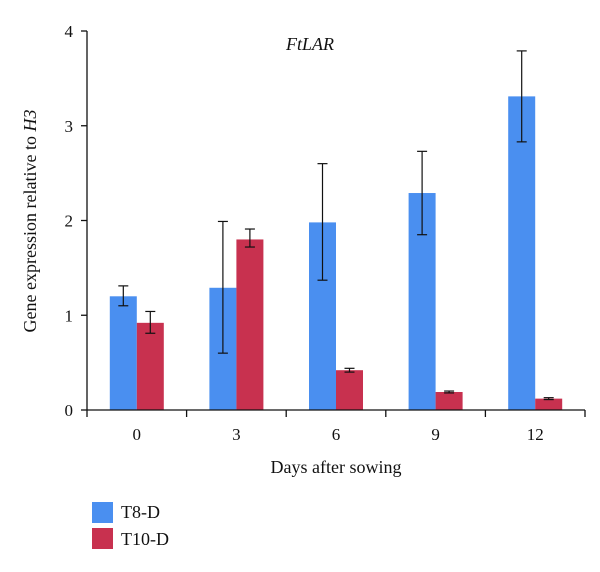  Describe the element at coordinates (102, 512) in the screenshot. I see `legend-swatch-t8-d` at that location.